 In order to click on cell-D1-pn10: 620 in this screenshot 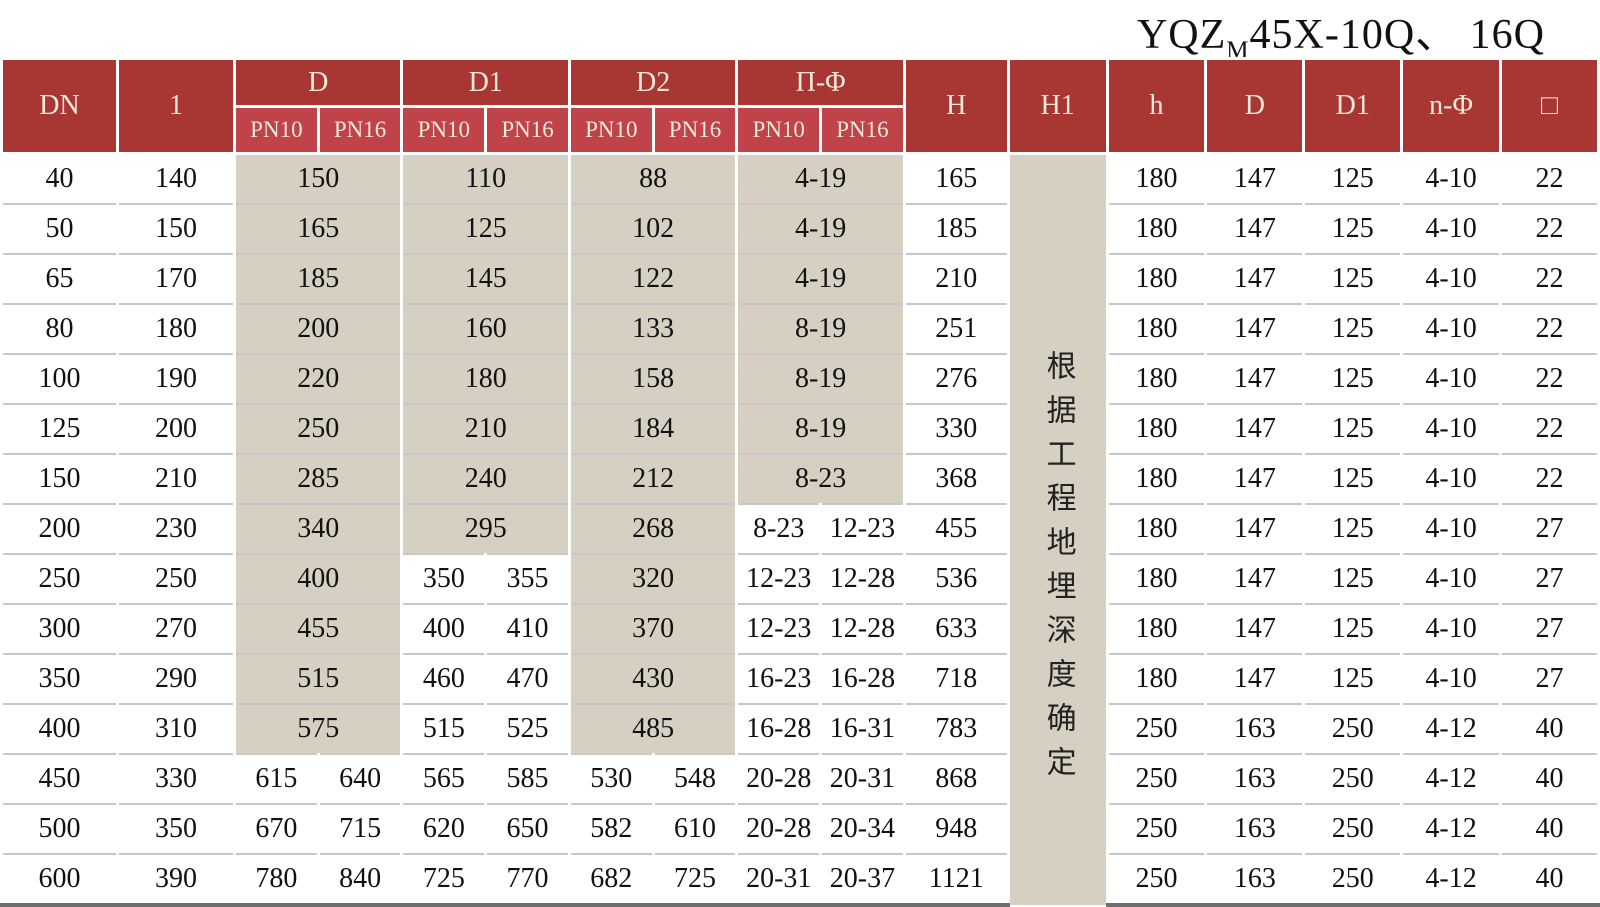, I will do `click(444, 828)`.